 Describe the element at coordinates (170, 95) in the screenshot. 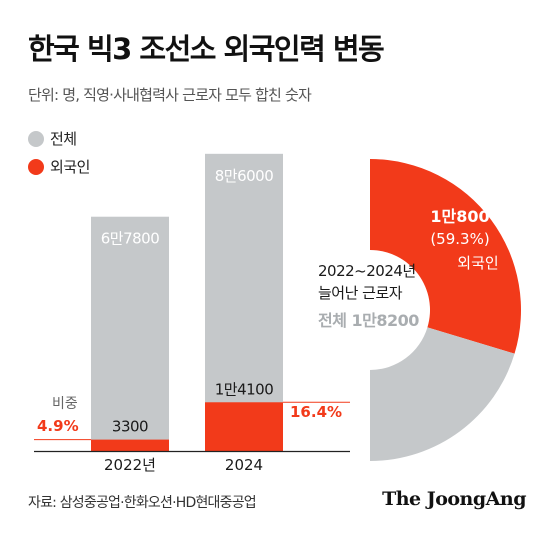

I see `unit-note: 단위: 명, 직영·사내협력사 근로자 모두 합친 숫자` at that location.